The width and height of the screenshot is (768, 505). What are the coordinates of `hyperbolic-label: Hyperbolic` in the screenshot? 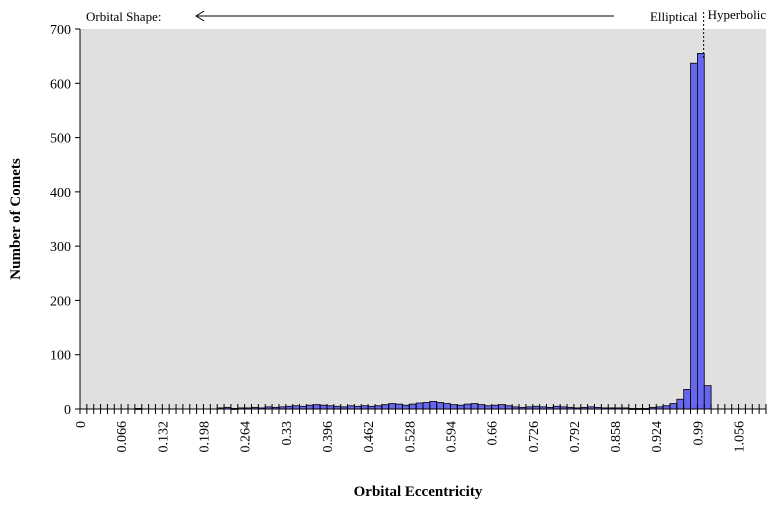 It's located at (737, 14).